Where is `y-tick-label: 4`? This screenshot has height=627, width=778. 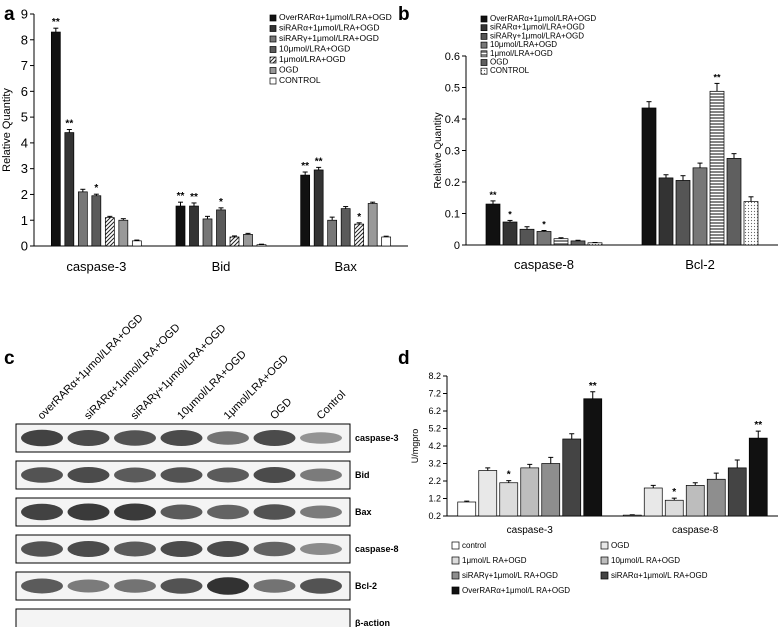 y-tick-label: 4 is located at coordinates (24, 142).